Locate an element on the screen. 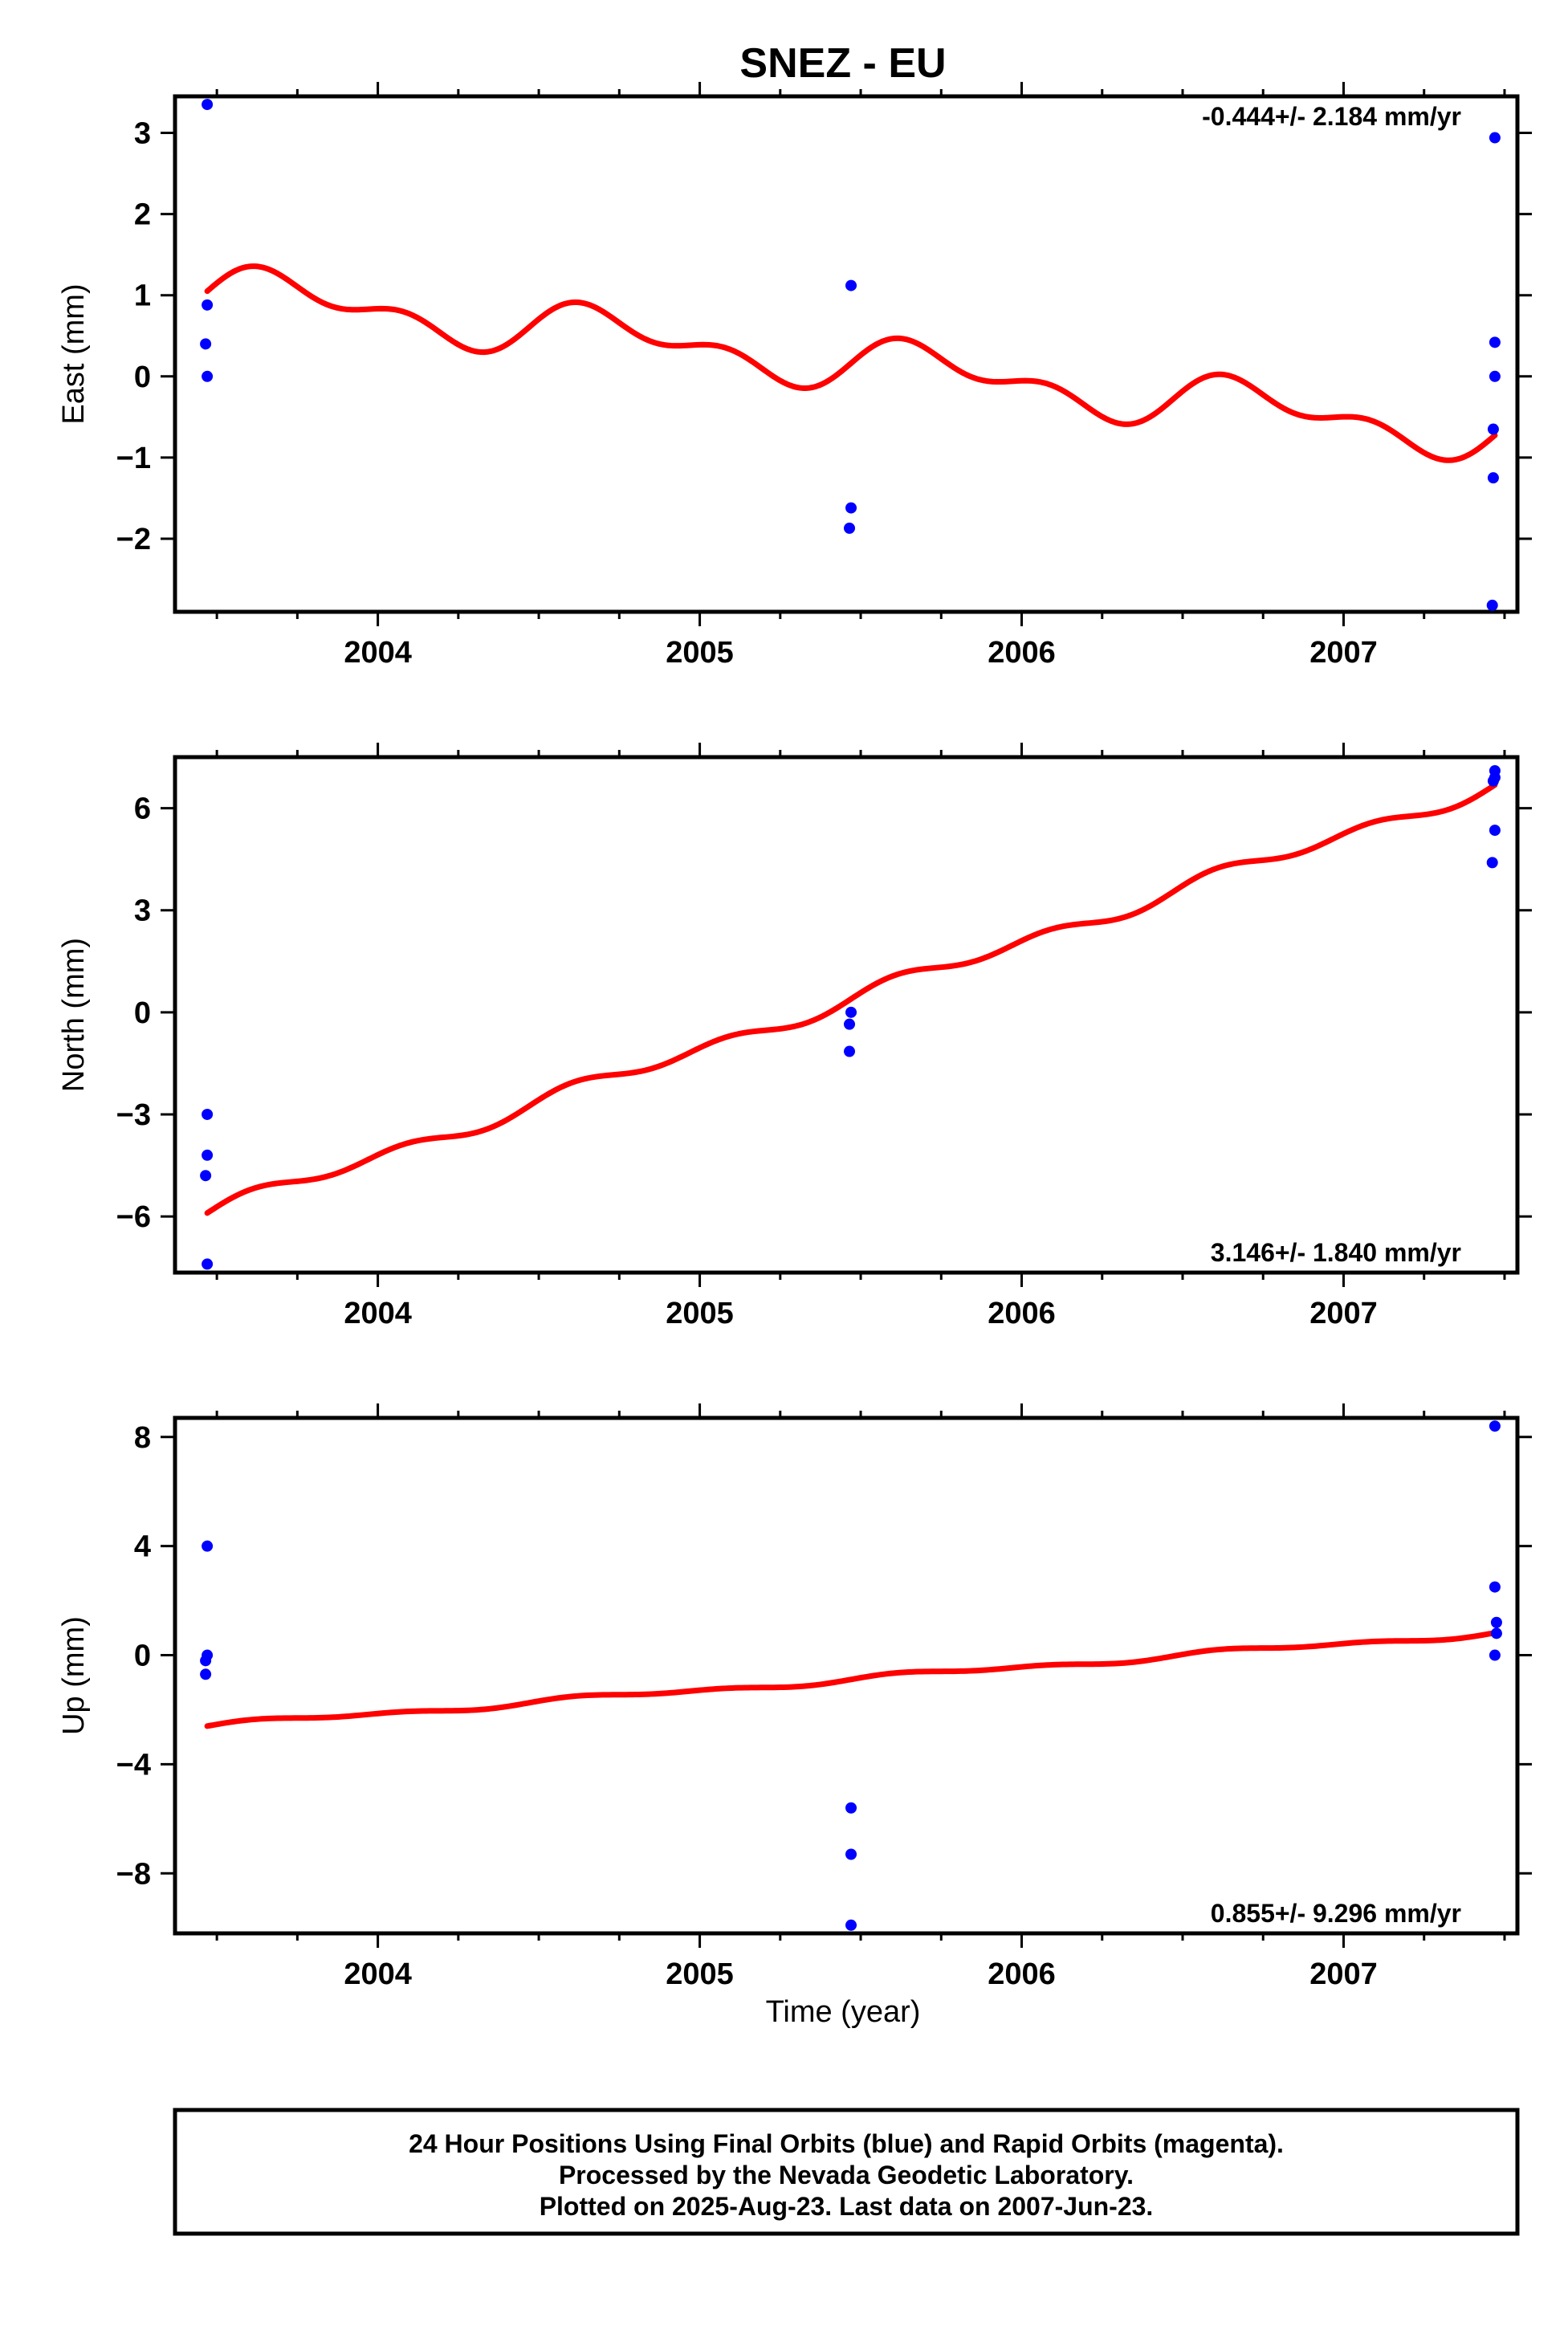 Image resolution: width=1568 pixels, height=2334 pixels. y-tick-label: −3 is located at coordinates (133, 1115).